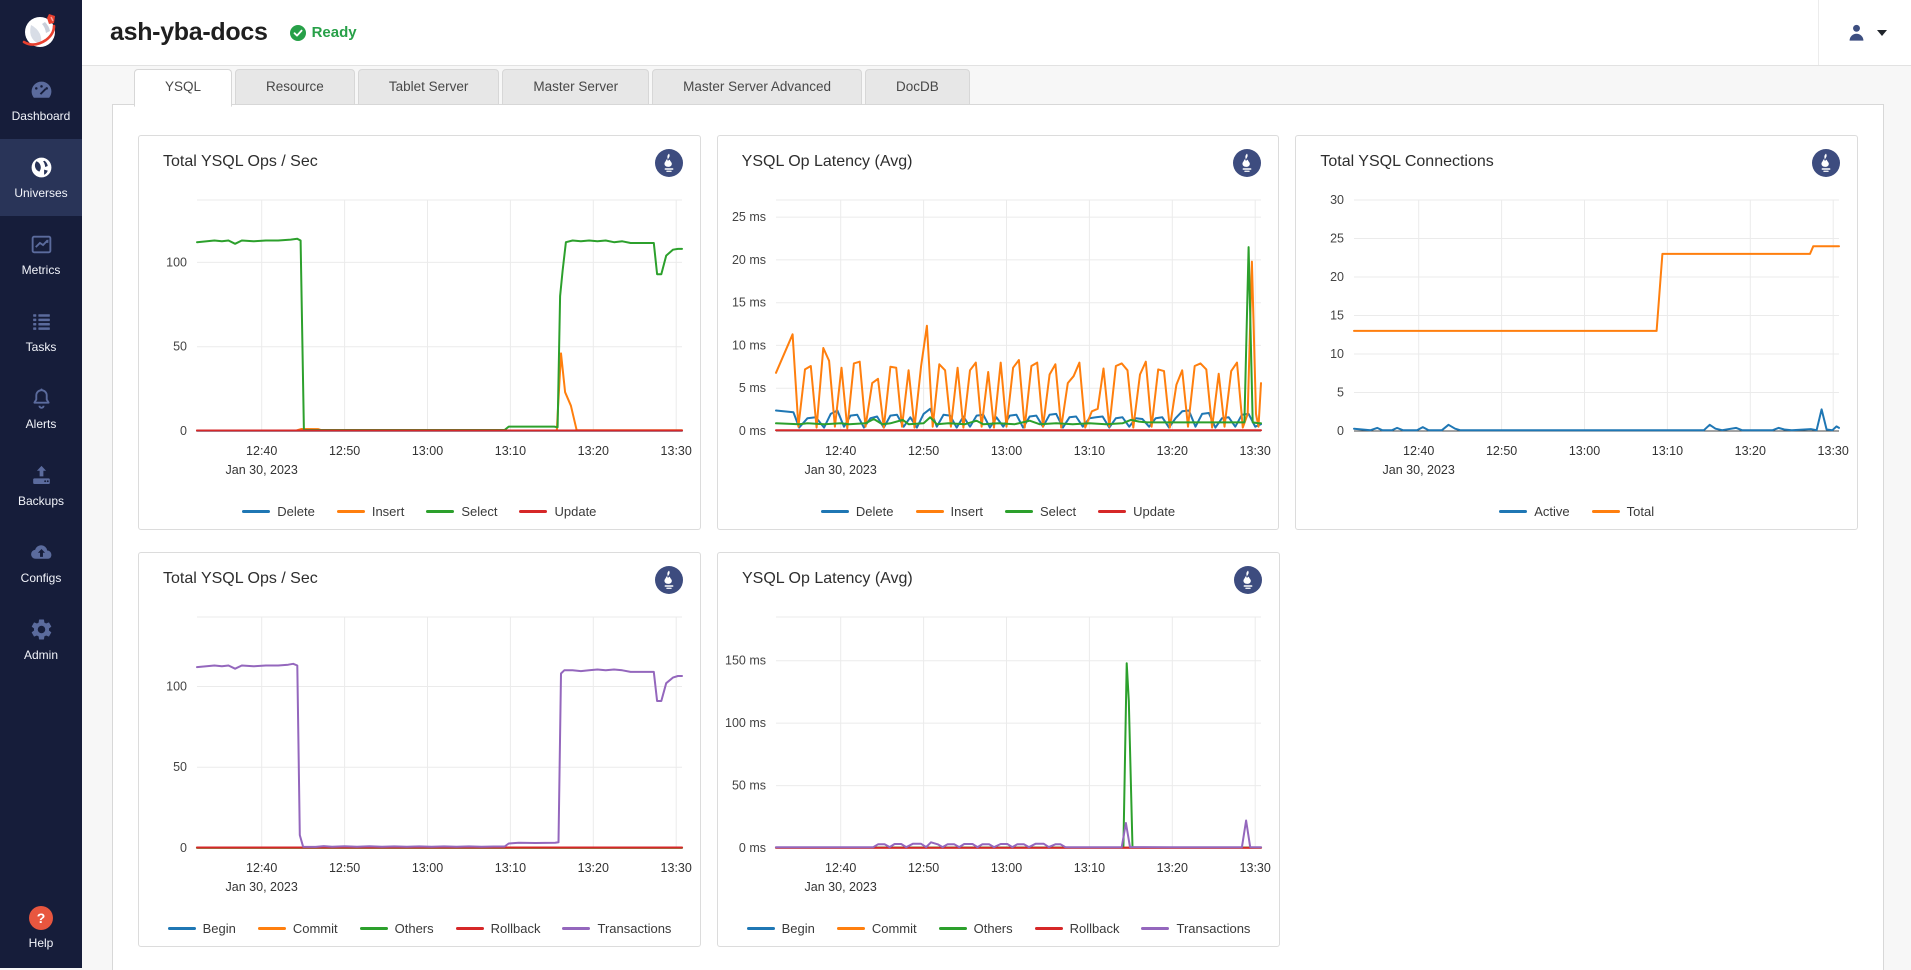 The width and height of the screenshot is (1911, 970). I want to click on svg-text: 50, so click(180, 347).